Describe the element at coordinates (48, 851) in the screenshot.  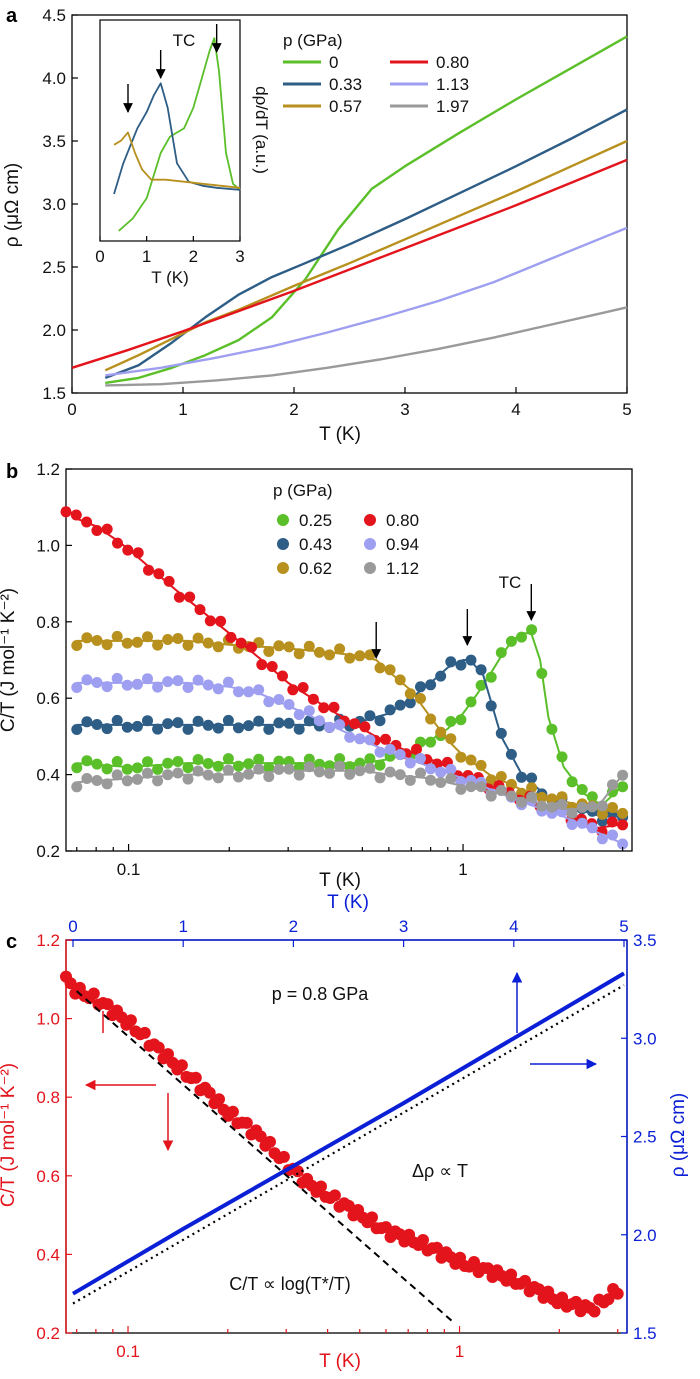
I see `y-tick-label: 0.2` at that location.